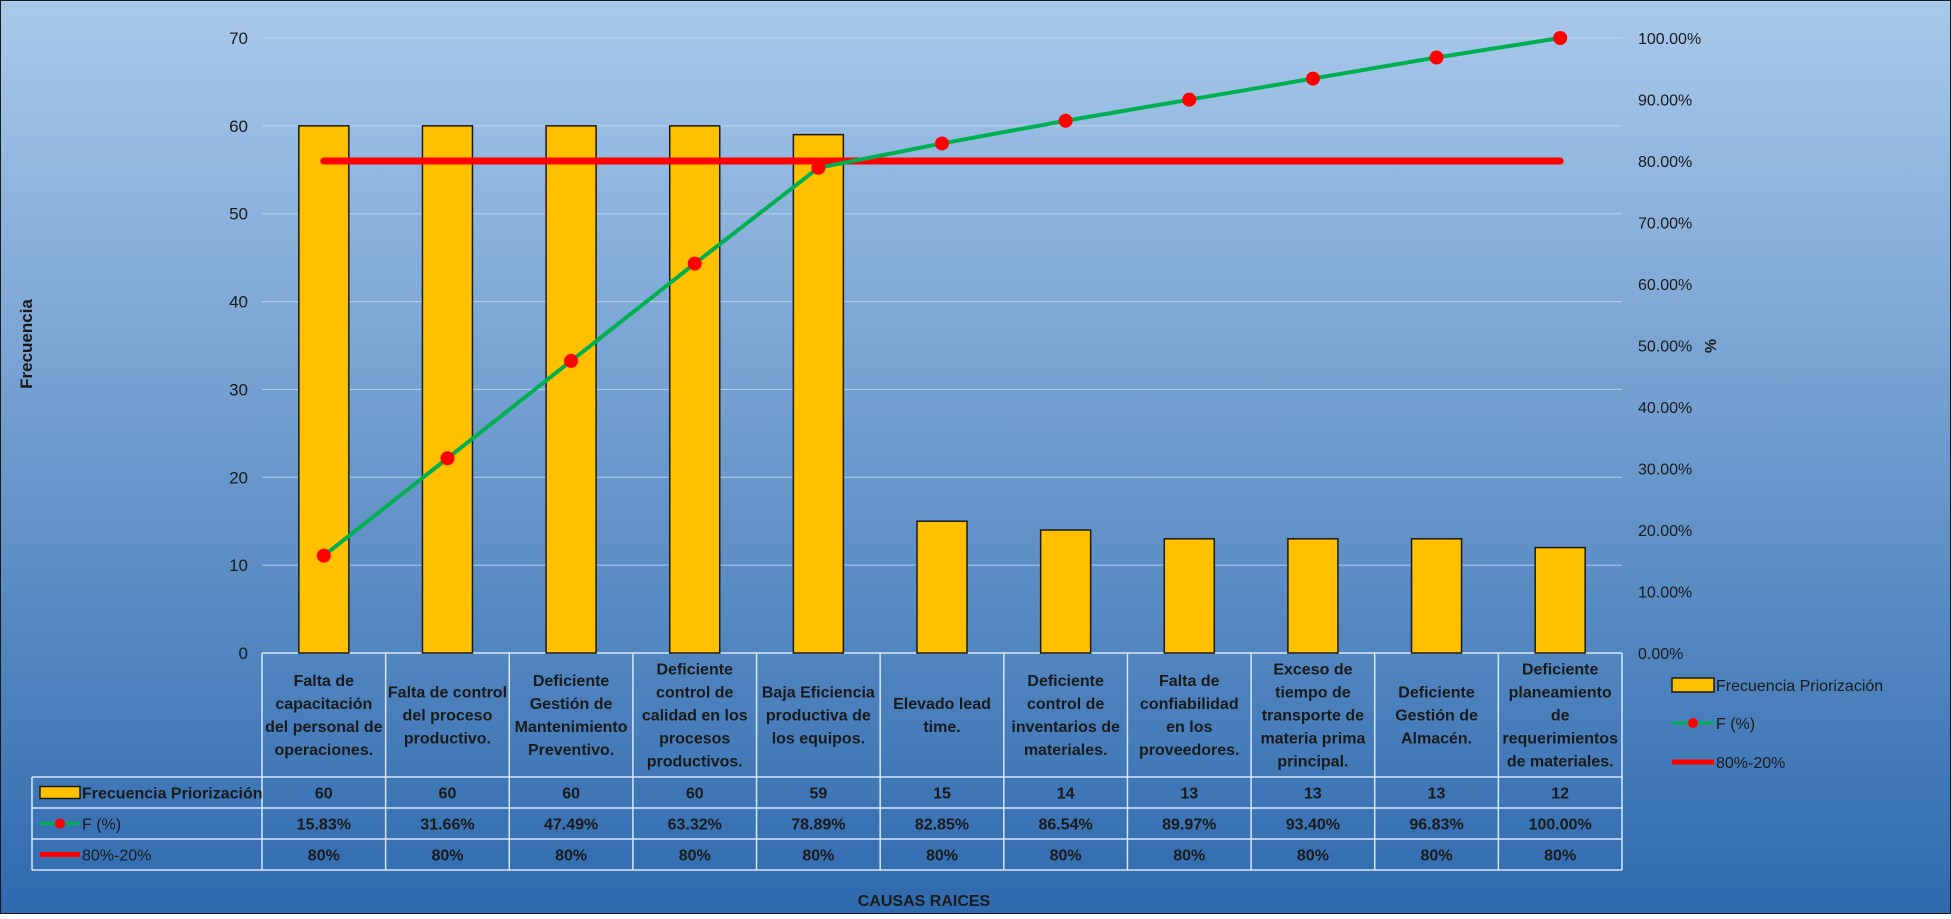 Image resolution: width=1951 pixels, height=919 pixels. I want to click on y-tick-label: 50, so click(238, 214).